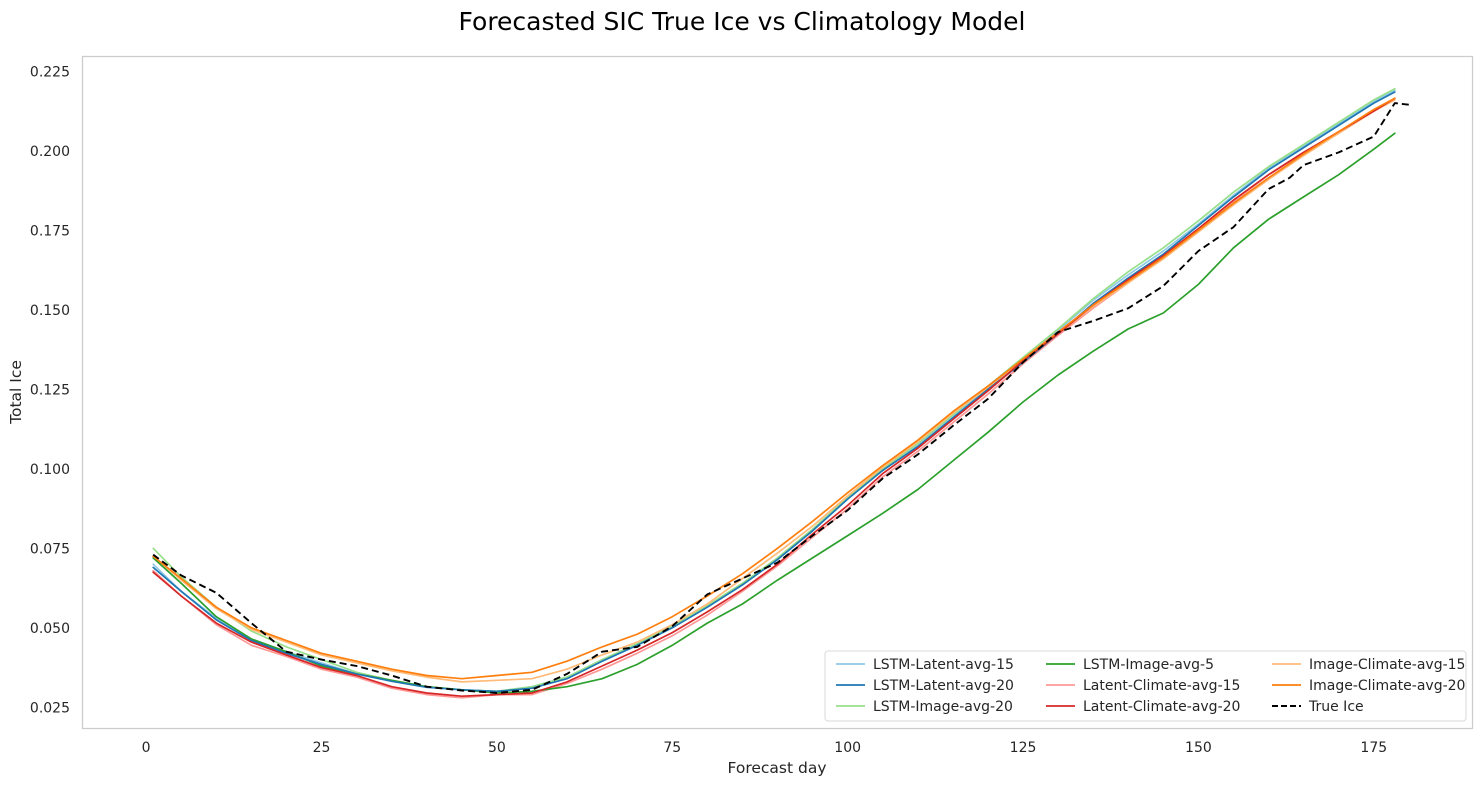 This screenshot has width=1484, height=786. Describe the element at coordinates (1336, 707) in the screenshot. I see `legend-label: True Ice` at that location.